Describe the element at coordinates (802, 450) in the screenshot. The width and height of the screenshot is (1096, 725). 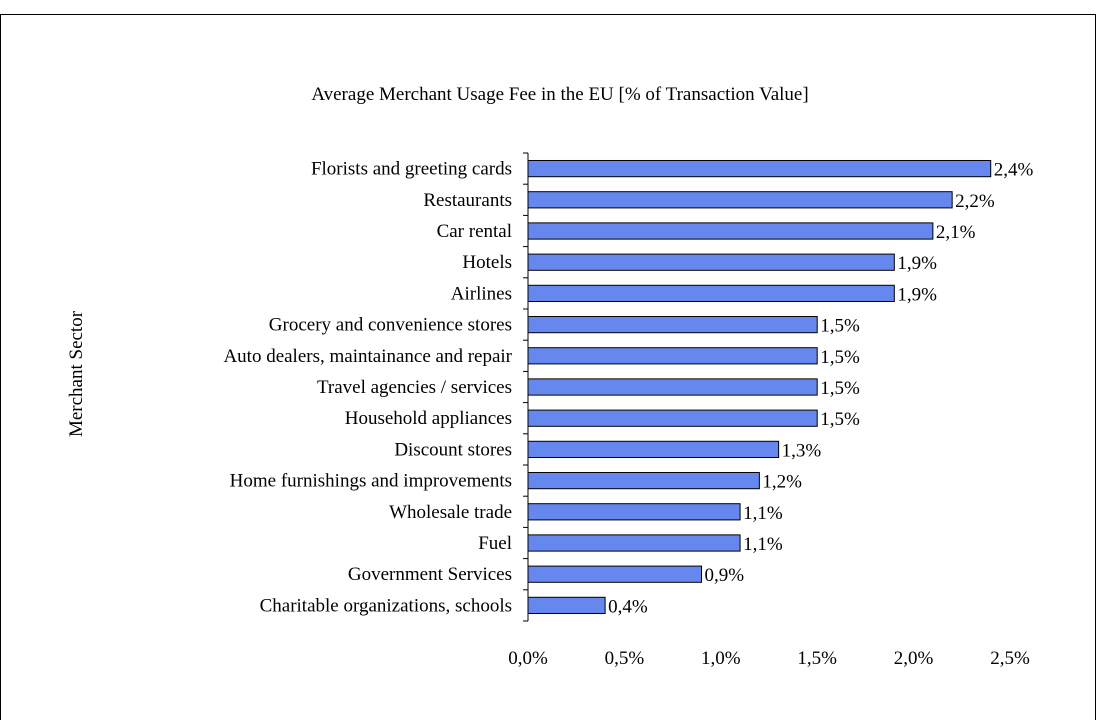
I see `data-label: 1,3%` at that location.